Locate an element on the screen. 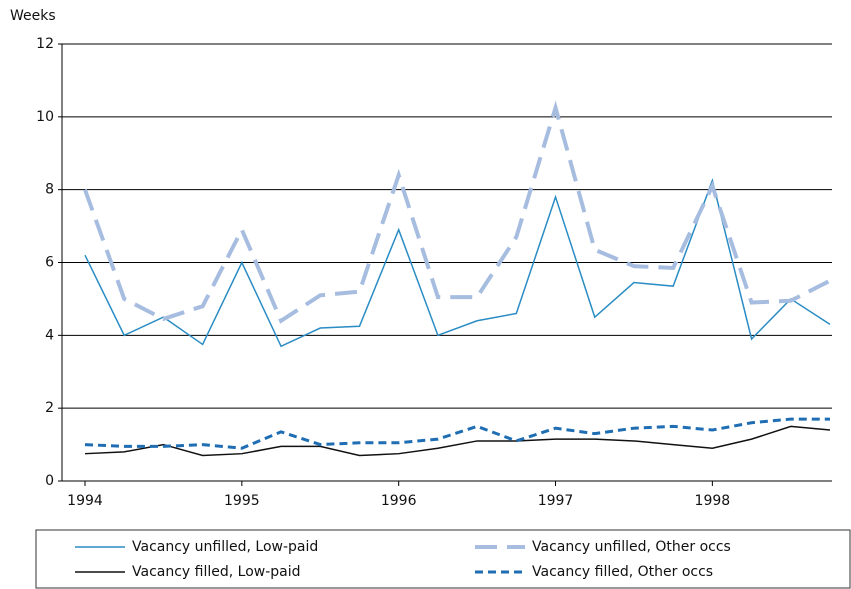 The width and height of the screenshot is (851, 589). y-tick-label: 0 is located at coordinates (49, 481).